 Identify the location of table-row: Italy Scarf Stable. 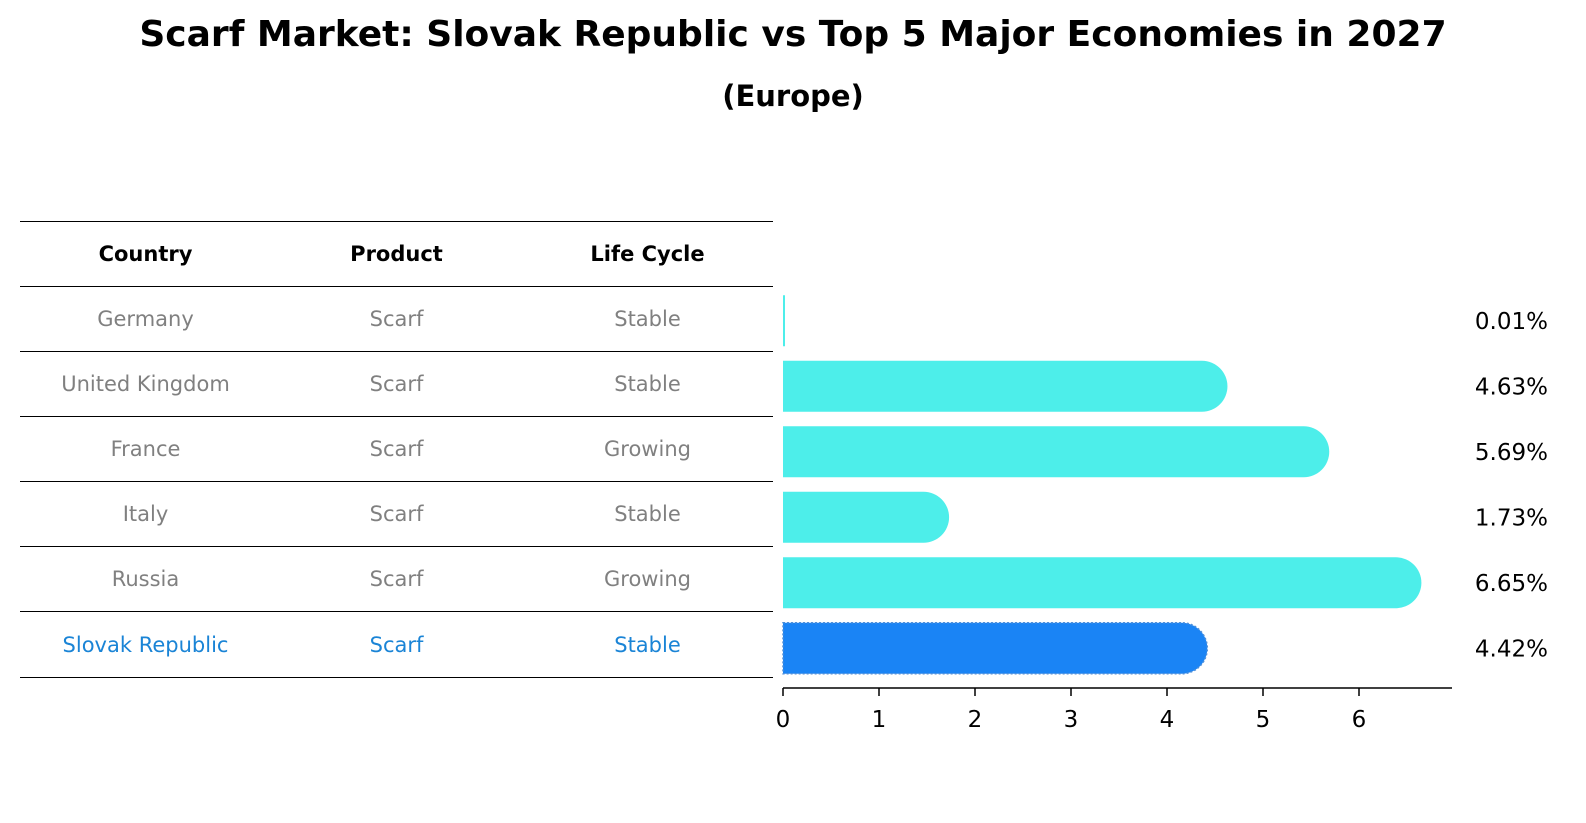
(396, 513).